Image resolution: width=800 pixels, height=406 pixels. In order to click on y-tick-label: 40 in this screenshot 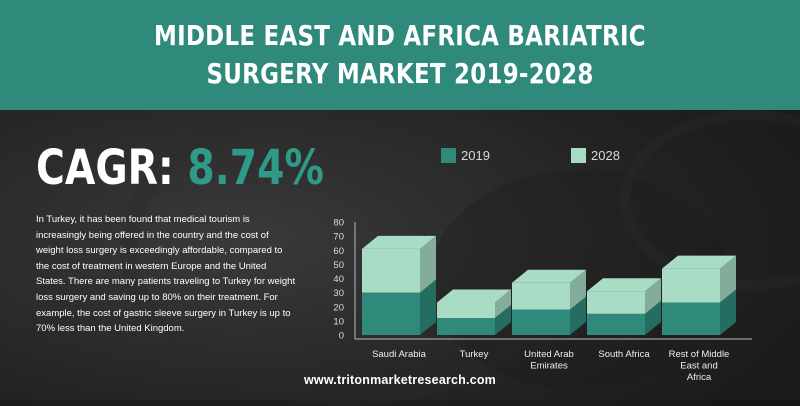, I will do `click(338, 279)`.